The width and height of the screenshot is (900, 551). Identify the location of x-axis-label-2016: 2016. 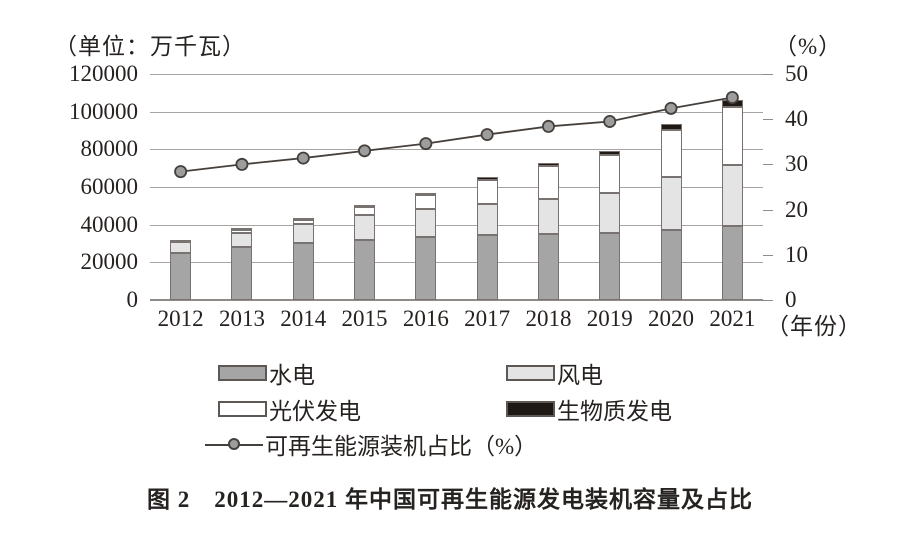
(425, 318).